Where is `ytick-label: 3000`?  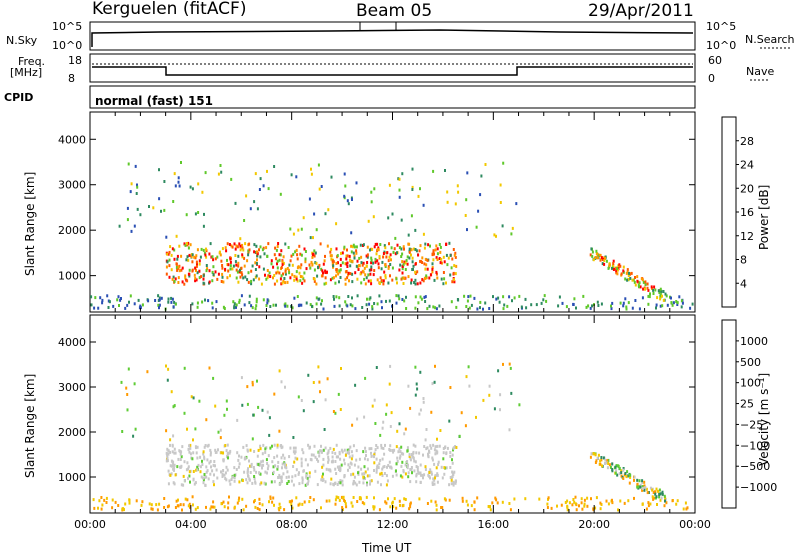
ytick-label: 3000 is located at coordinates (72, 185).